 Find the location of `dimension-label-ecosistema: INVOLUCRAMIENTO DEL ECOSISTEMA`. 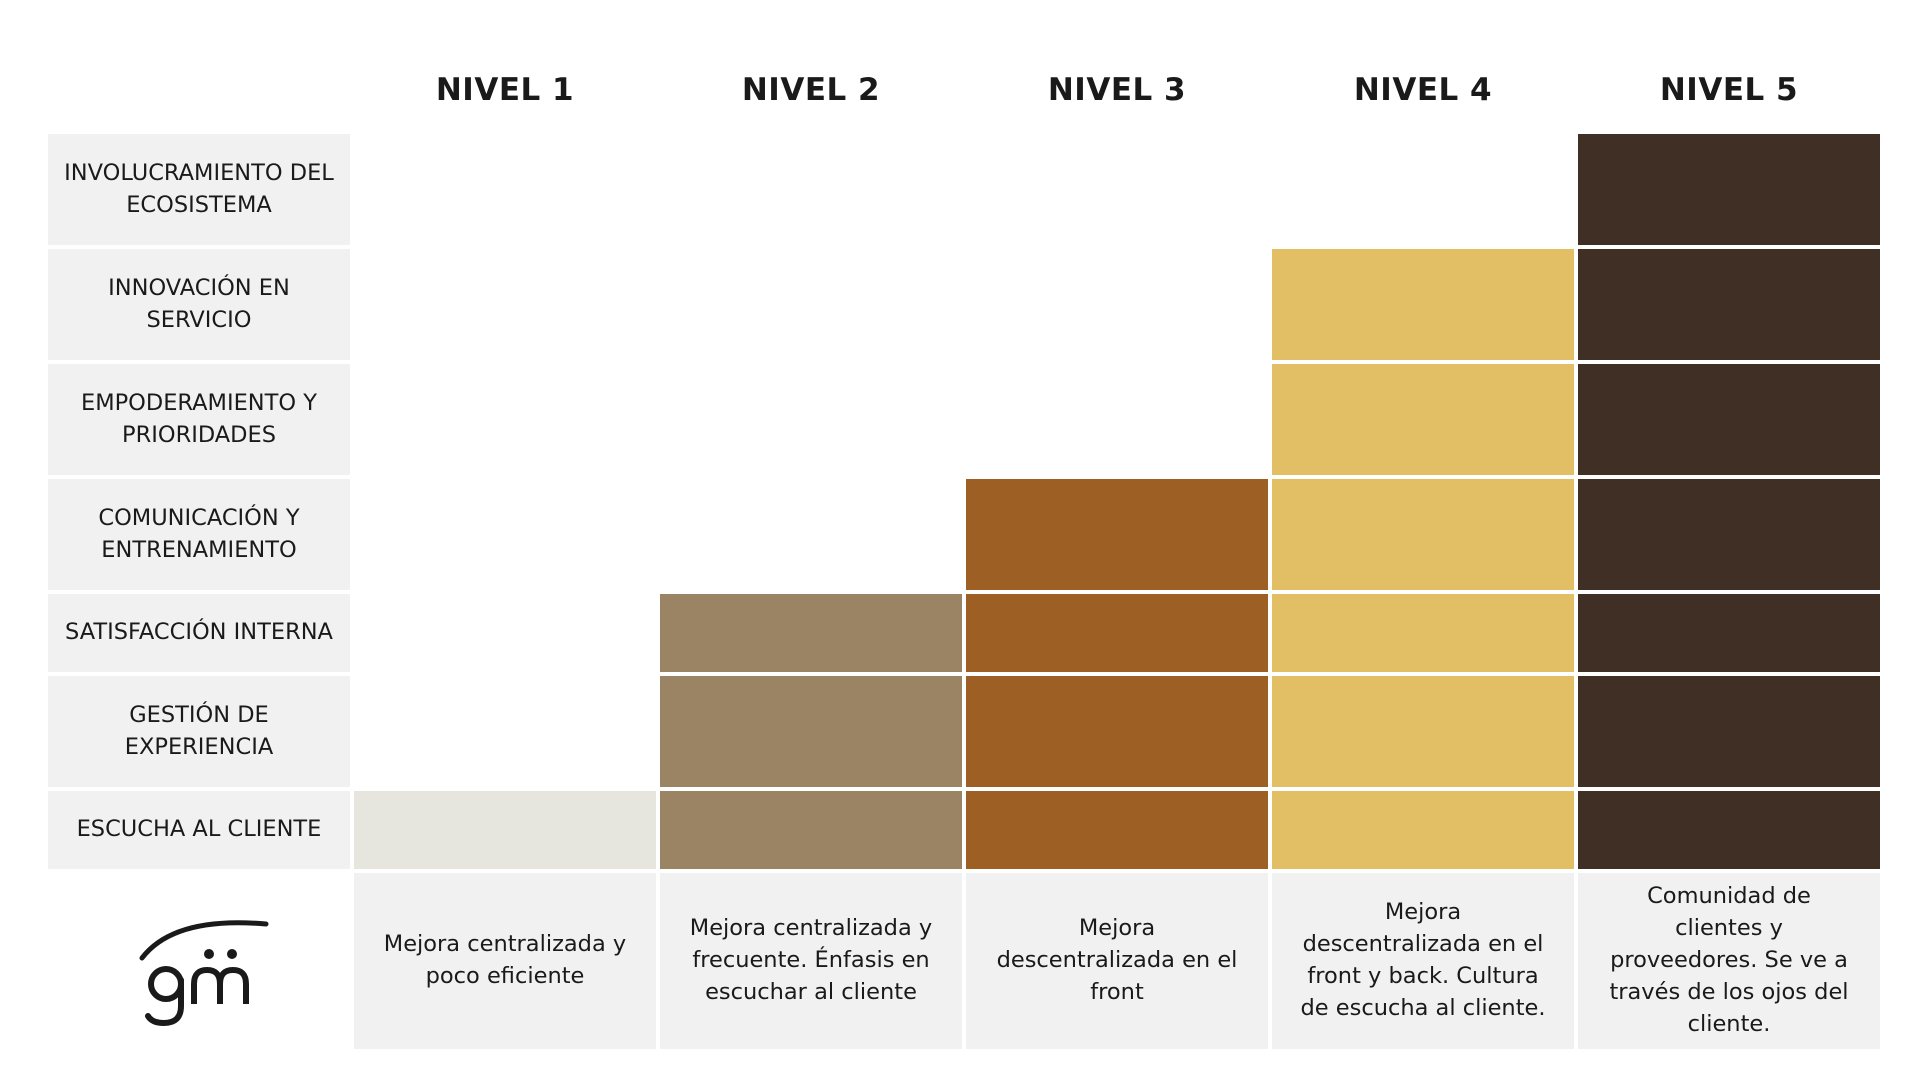

dimension-label-ecosistema: INVOLUCRAMIENTO DEL ECOSISTEMA is located at coordinates (199, 189).